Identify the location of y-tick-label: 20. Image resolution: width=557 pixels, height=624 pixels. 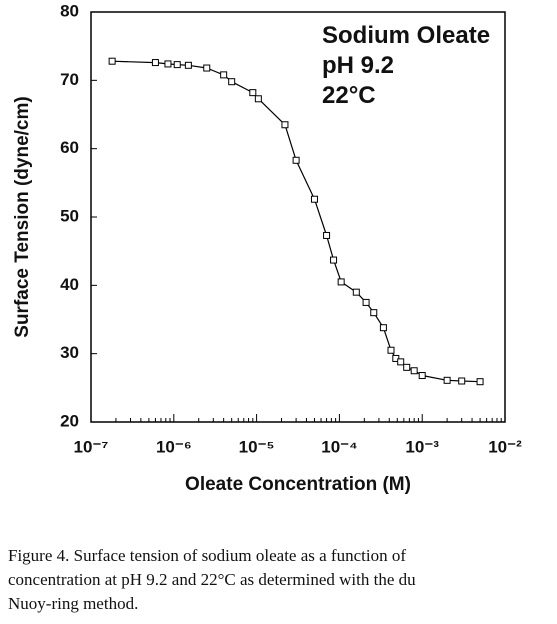
(69, 420).